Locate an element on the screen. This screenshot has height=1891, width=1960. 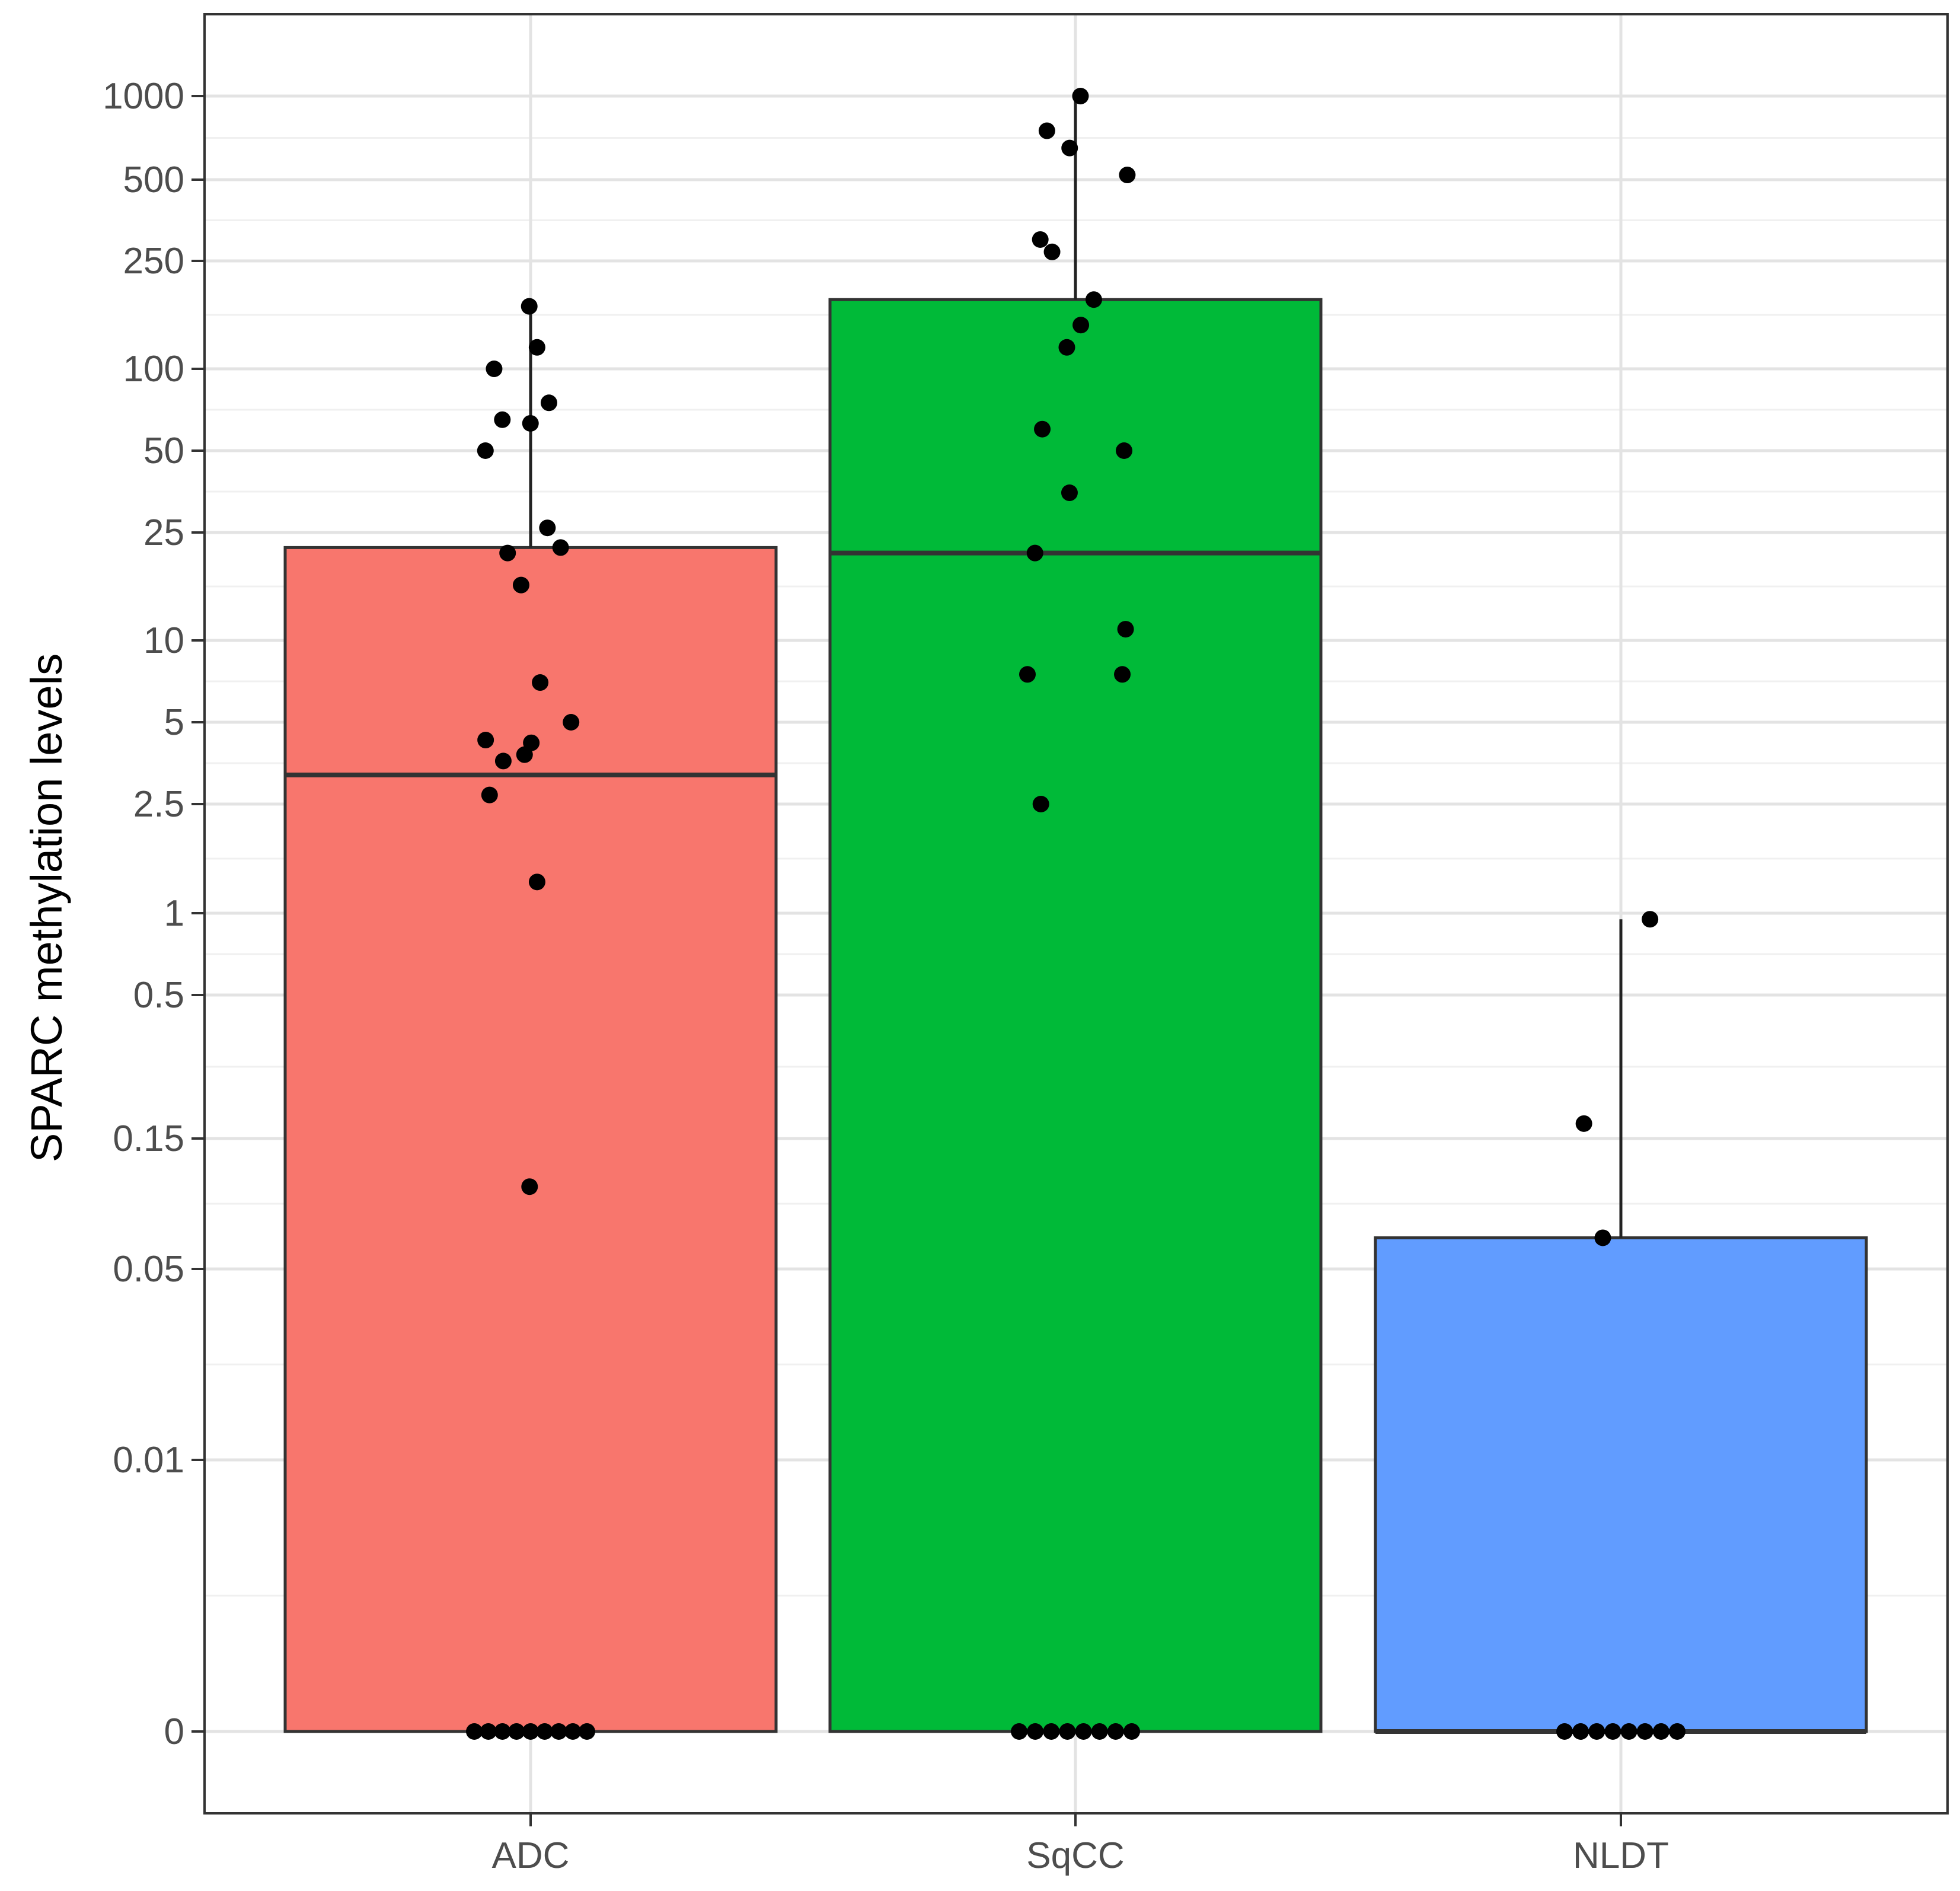
y-tick-label: 250 is located at coordinates (153, 261).